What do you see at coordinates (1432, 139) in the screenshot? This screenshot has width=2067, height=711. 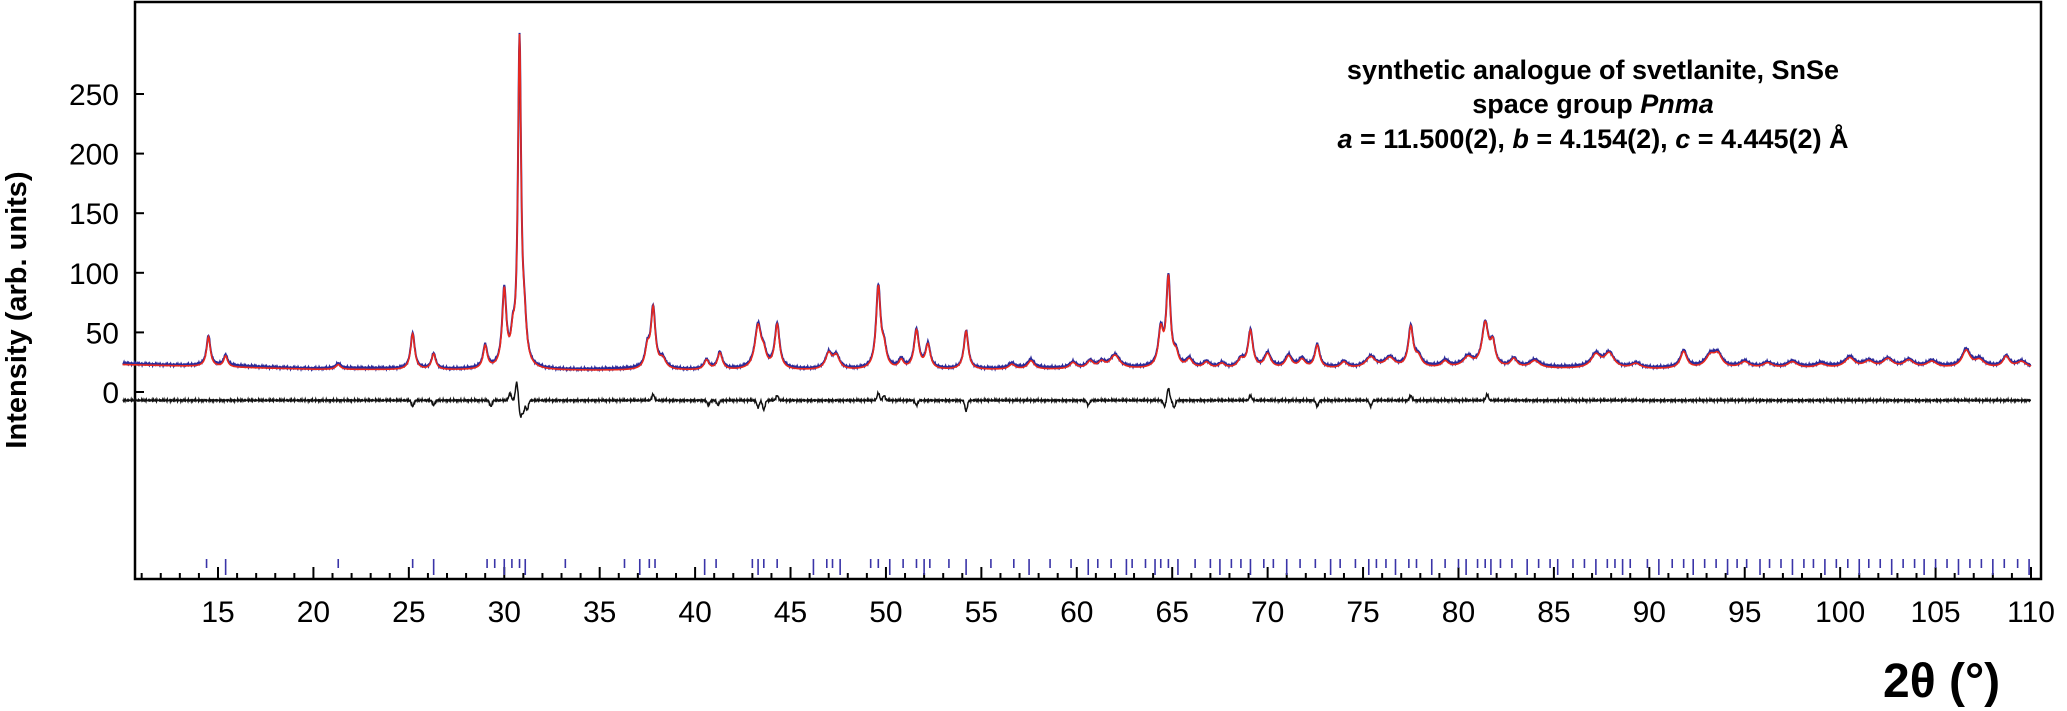 I see `cell-a-value: = 11.500(2),` at bounding box center [1432, 139].